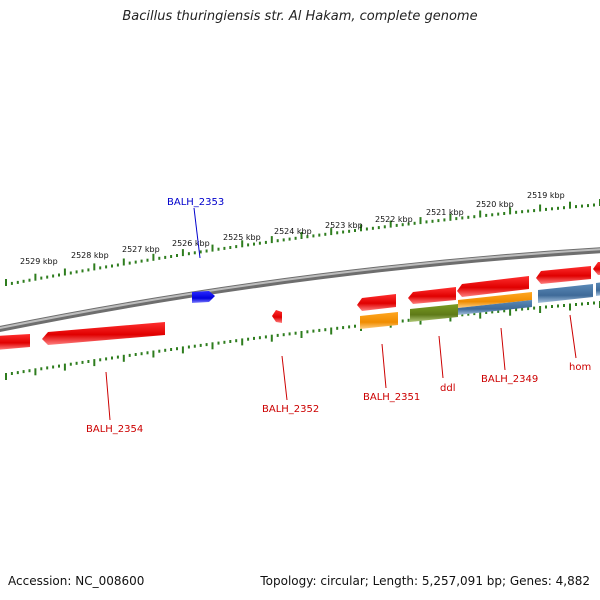 The height and width of the screenshot is (600, 600). What do you see at coordinates (495, 204) in the screenshot?
I see `kbp-label: 2520 kbp` at bounding box center [495, 204].